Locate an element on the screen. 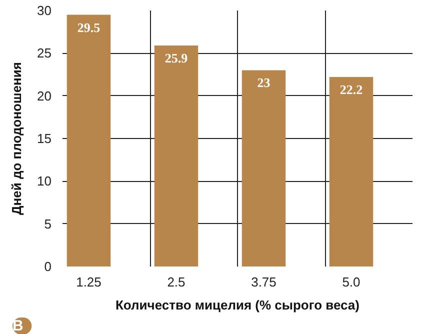 Image resolution: width=430 pixels, height=334 pixels. y-tick-label: 5 is located at coordinates (48, 224).